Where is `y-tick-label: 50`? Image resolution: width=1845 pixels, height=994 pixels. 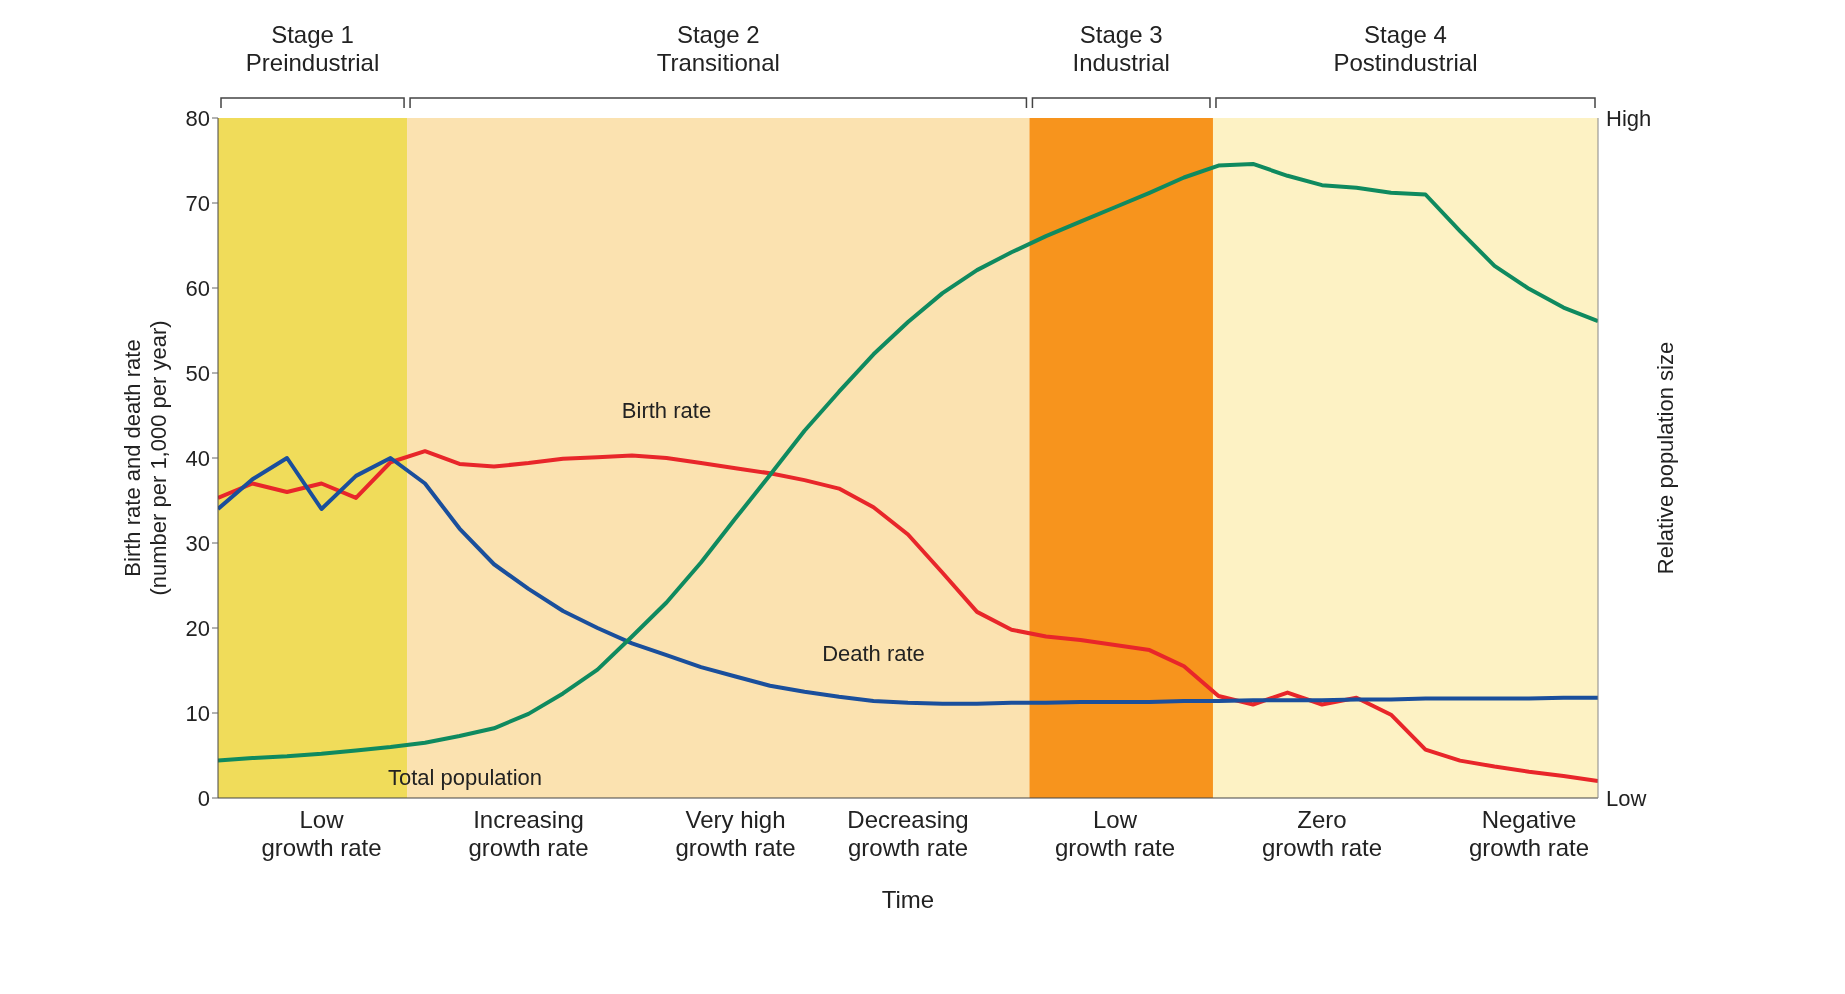
y-tick-label: 50 is located at coordinates (197, 373).